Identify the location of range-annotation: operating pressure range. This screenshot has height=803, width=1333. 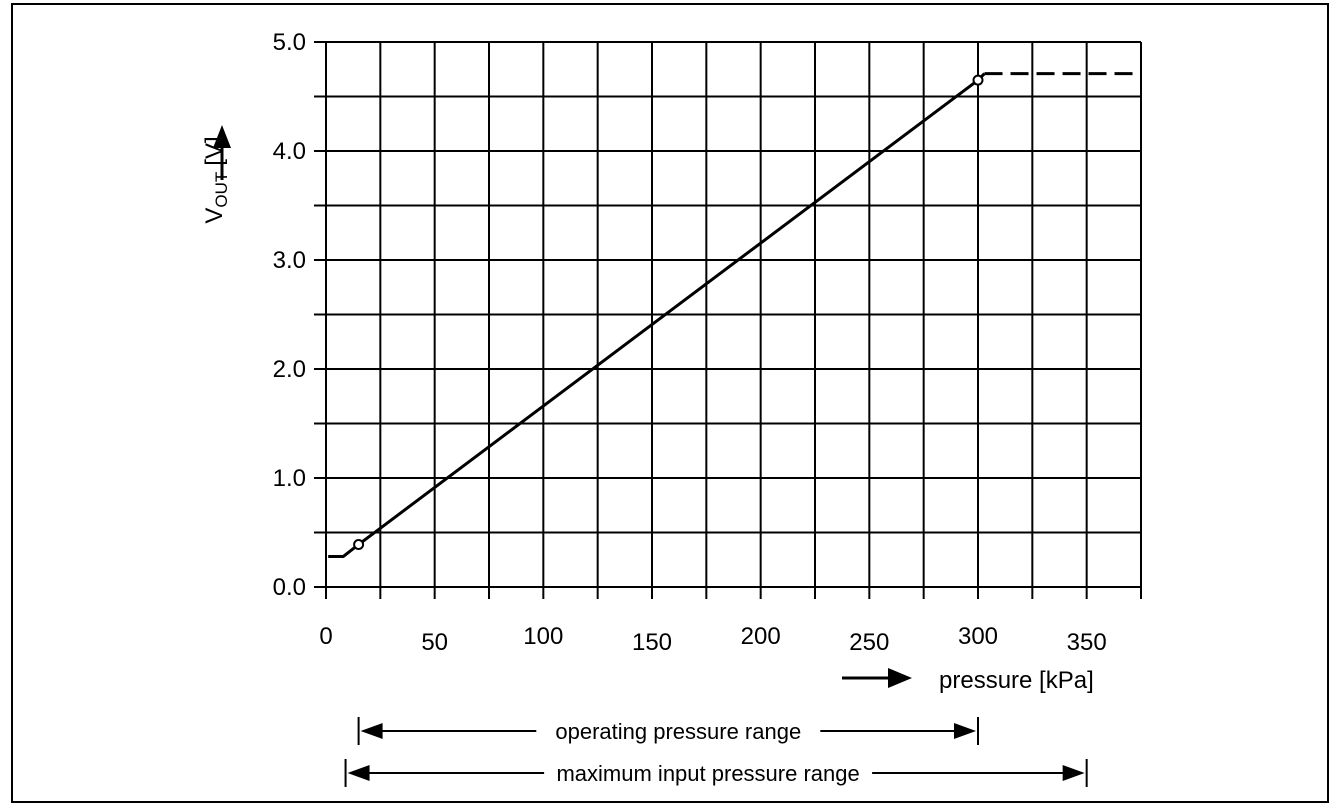
(668, 731).